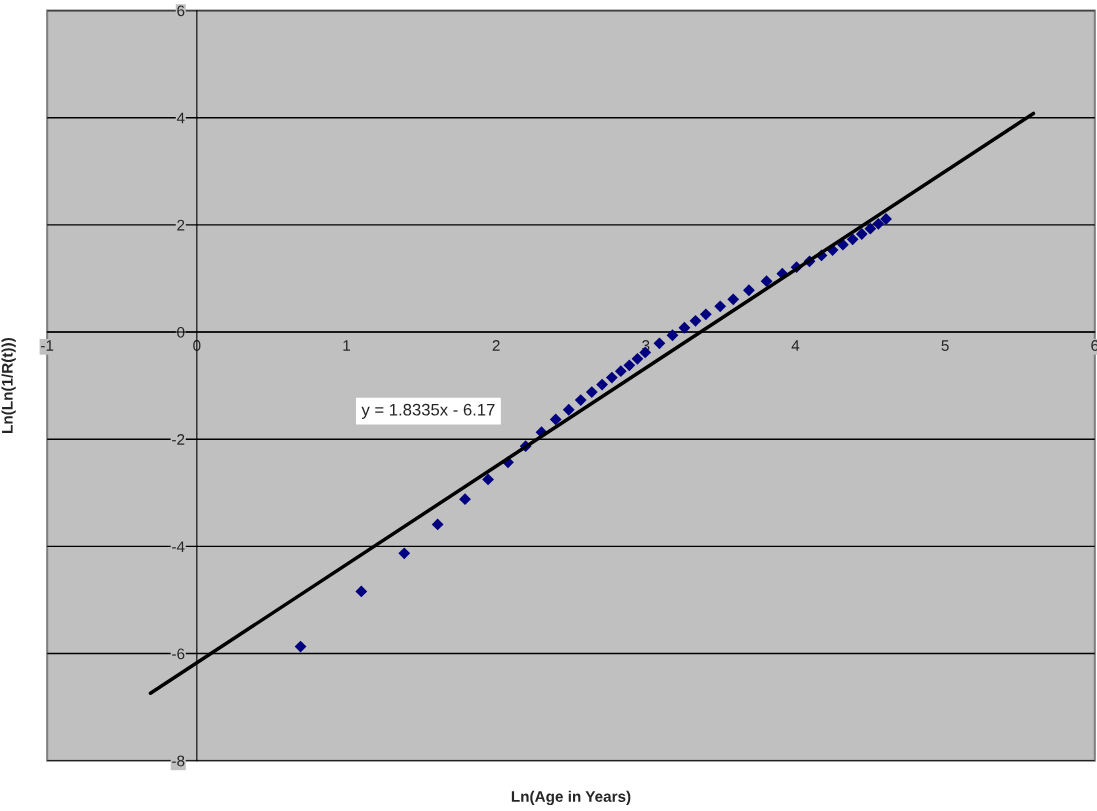 The height and width of the screenshot is (811, 1097). Describe the element at coordinates (178, 654) in the screenshot. I see `y-tick-label: -6` at that location.